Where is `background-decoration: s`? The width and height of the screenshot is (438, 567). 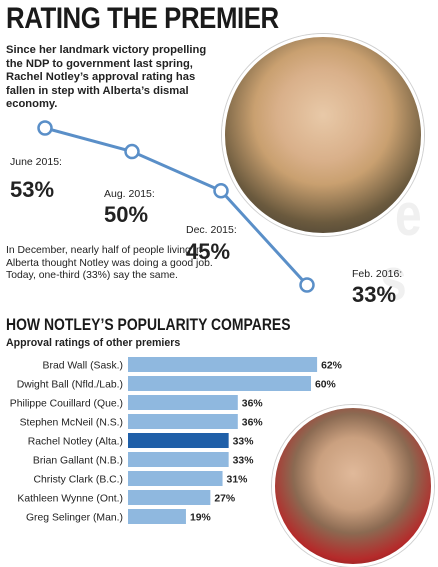
background-decoration: s is located at coordinates (393, 279).